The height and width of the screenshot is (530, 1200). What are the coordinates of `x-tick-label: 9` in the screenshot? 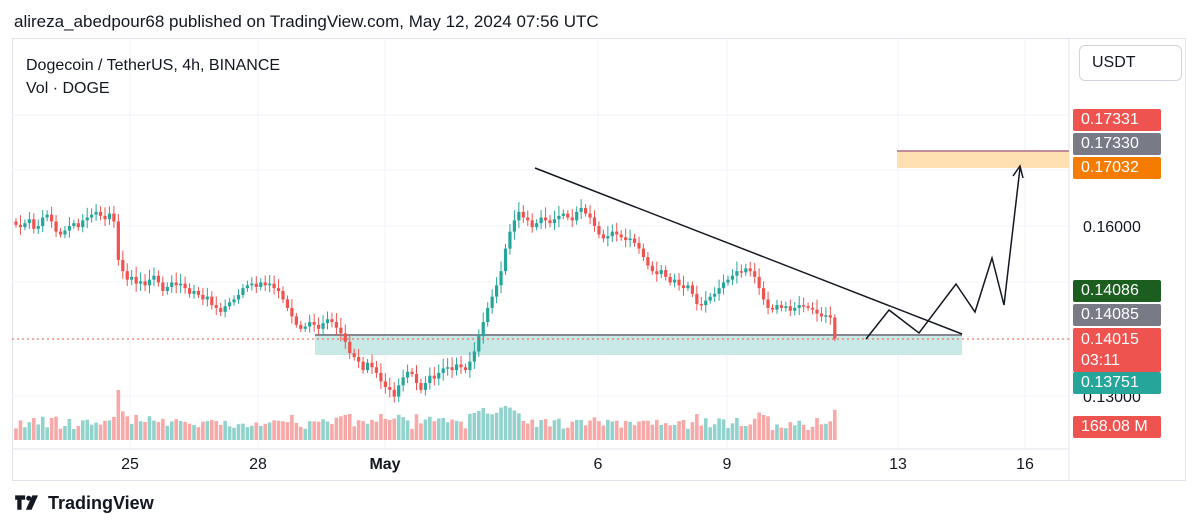 It's located at (727, 464).